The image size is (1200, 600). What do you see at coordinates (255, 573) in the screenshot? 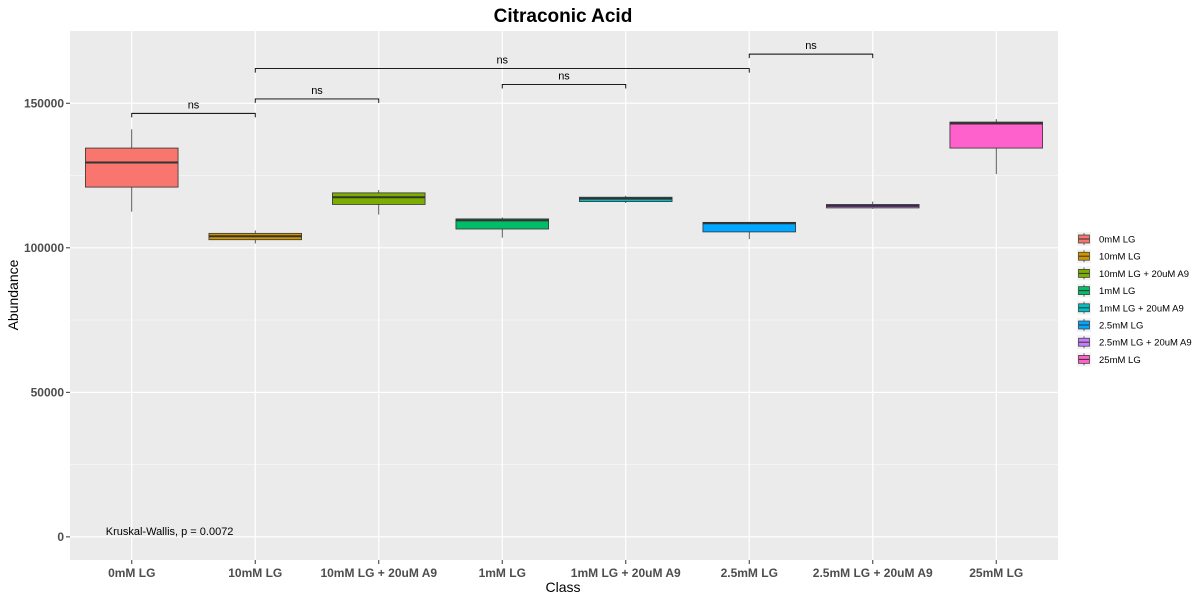
I see `x-tick-label: 10mM LG` at bounding box center [255, 573].